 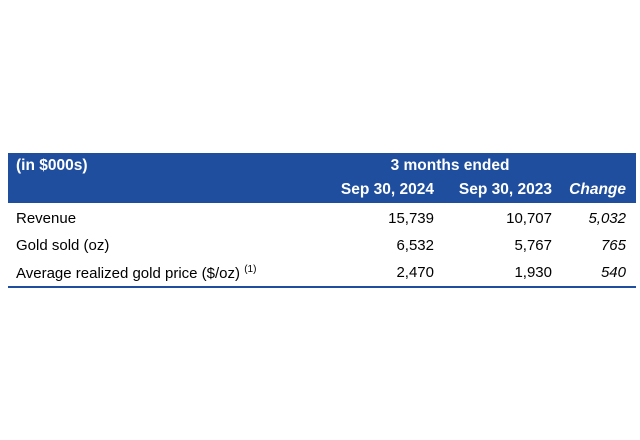 I want to click on table-row-revenue: Revenue 15,739 10,707 5,032, so click(x=322, y=218).